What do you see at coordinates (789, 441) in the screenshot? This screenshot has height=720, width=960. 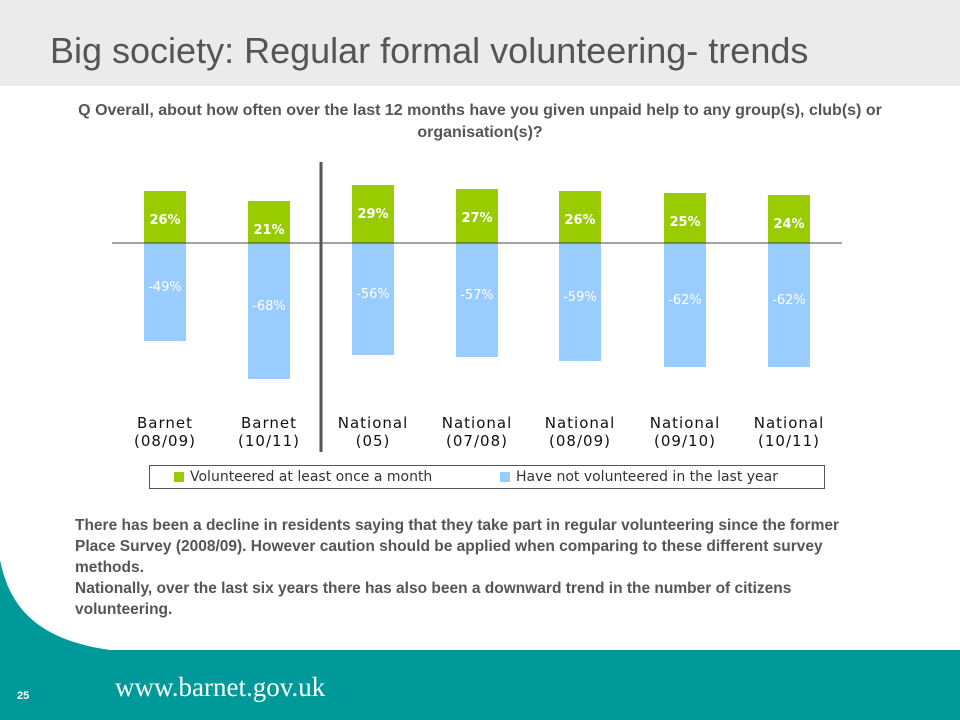 I see `category-label-6-line-1: (10/11)` at bounding box center [789, 441].